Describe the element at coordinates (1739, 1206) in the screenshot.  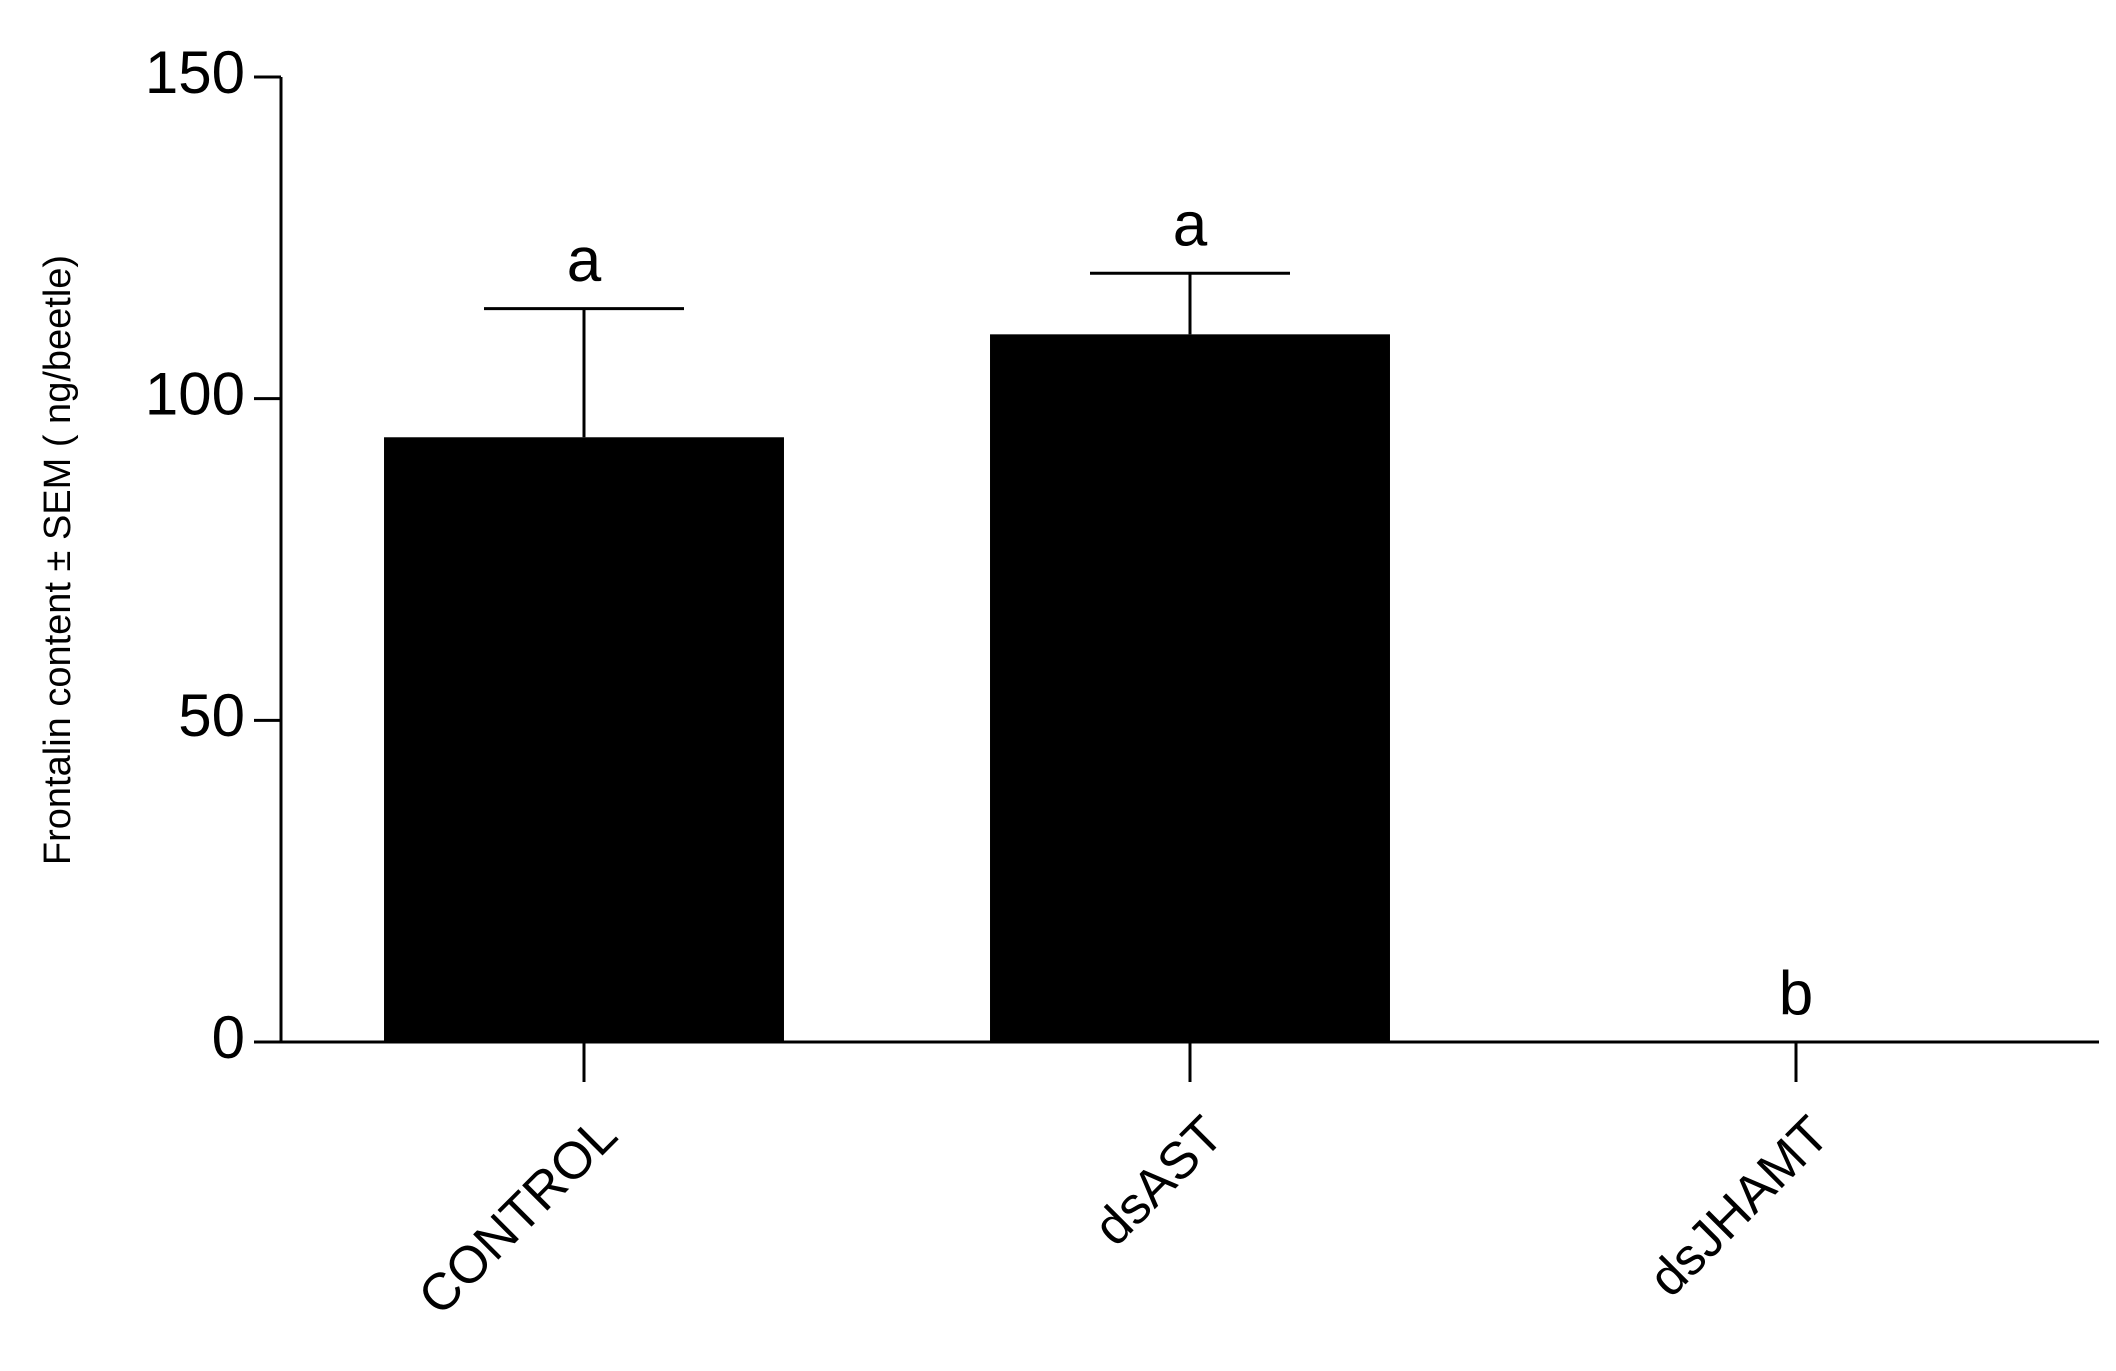
I see `x-tick-label: dsJHAMT` at that location.